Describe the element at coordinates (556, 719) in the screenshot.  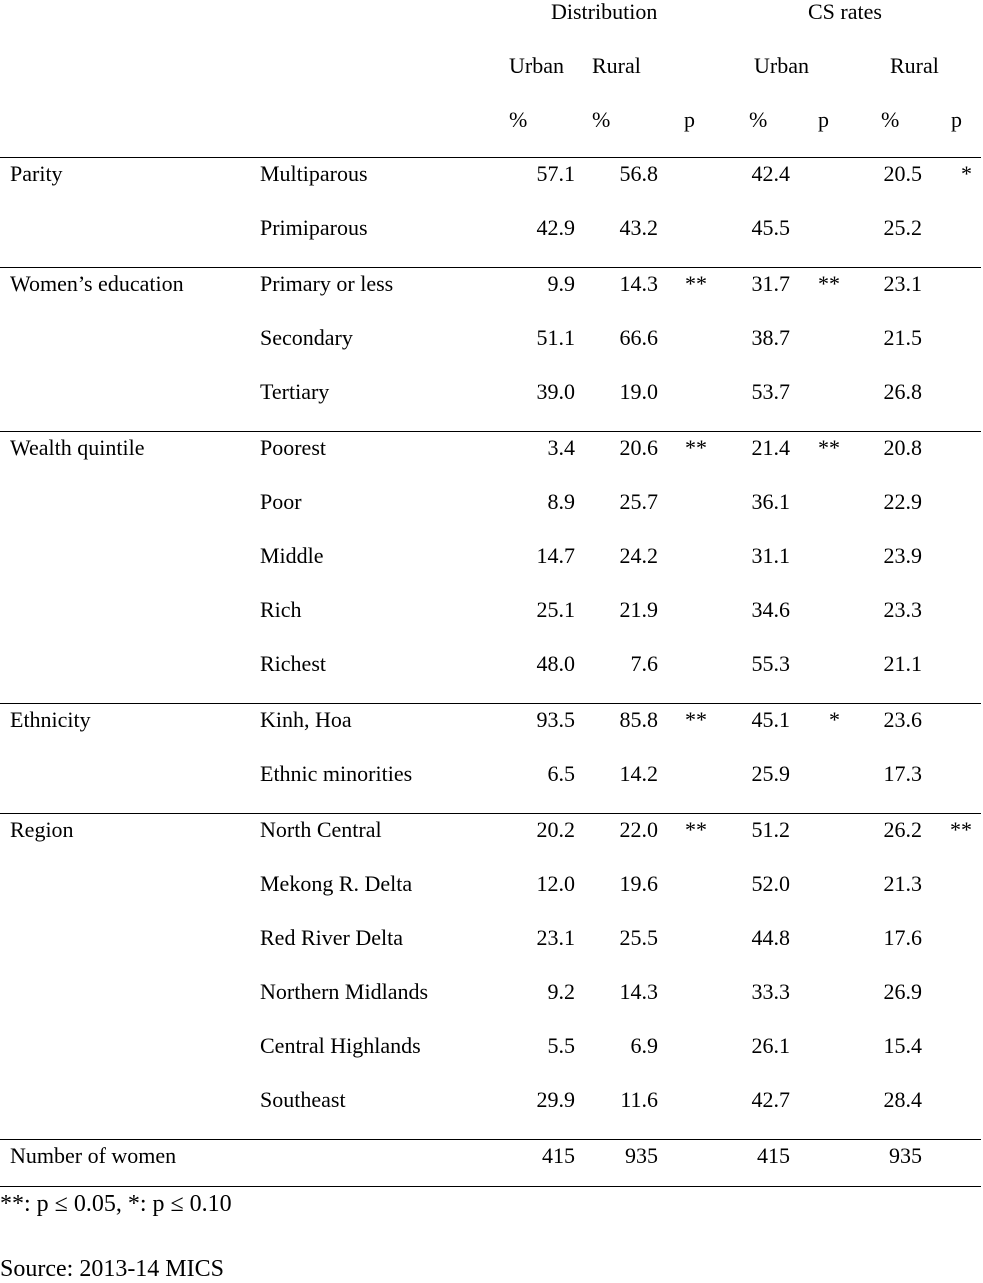
I see `cell-dist-urban: 93.5` at that location.